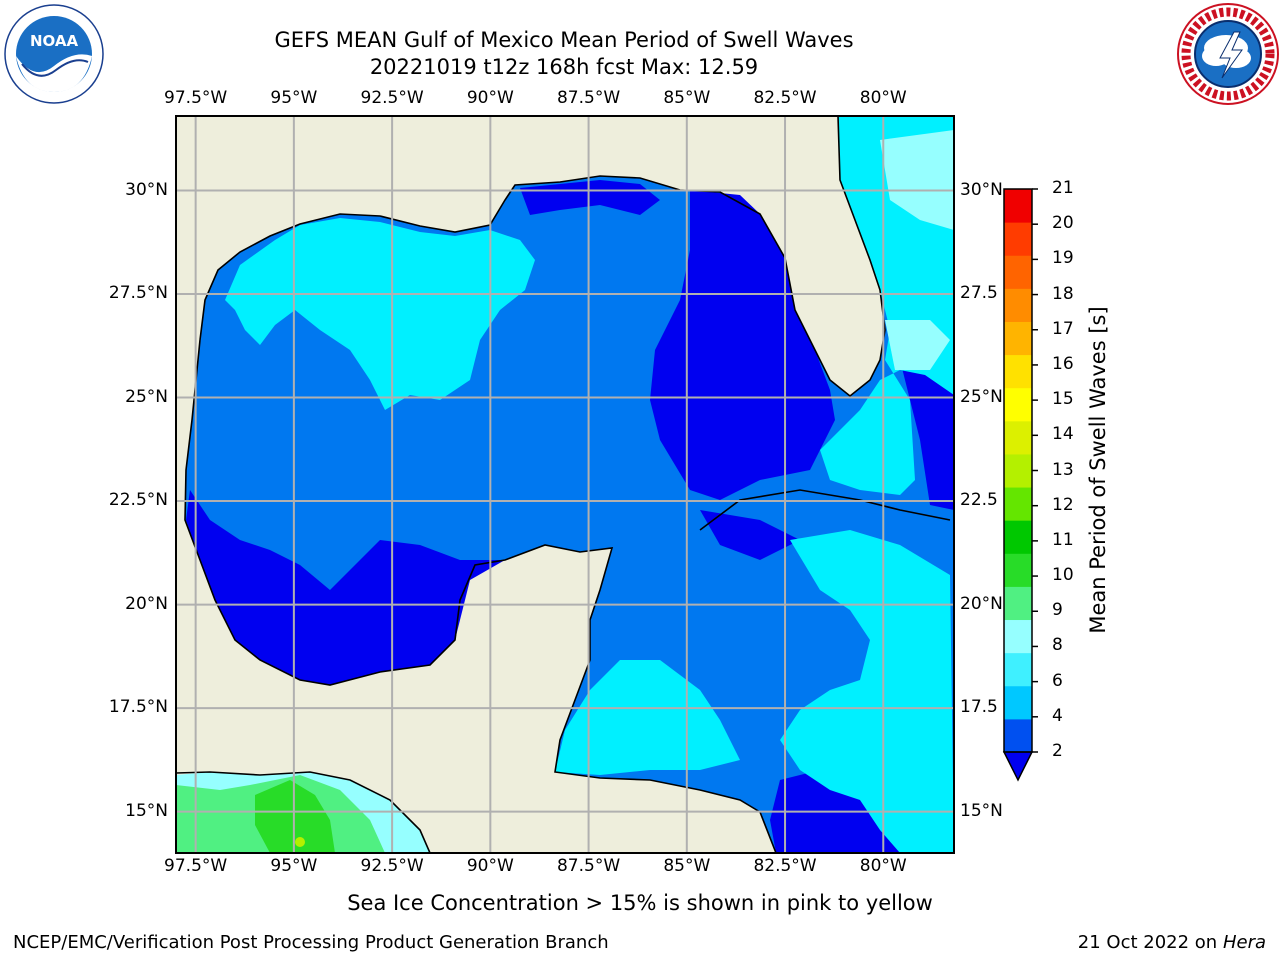 This screenshot has height=960, width=1280. I want to click on field-band-pacific-green-dark, so click(295, 816).